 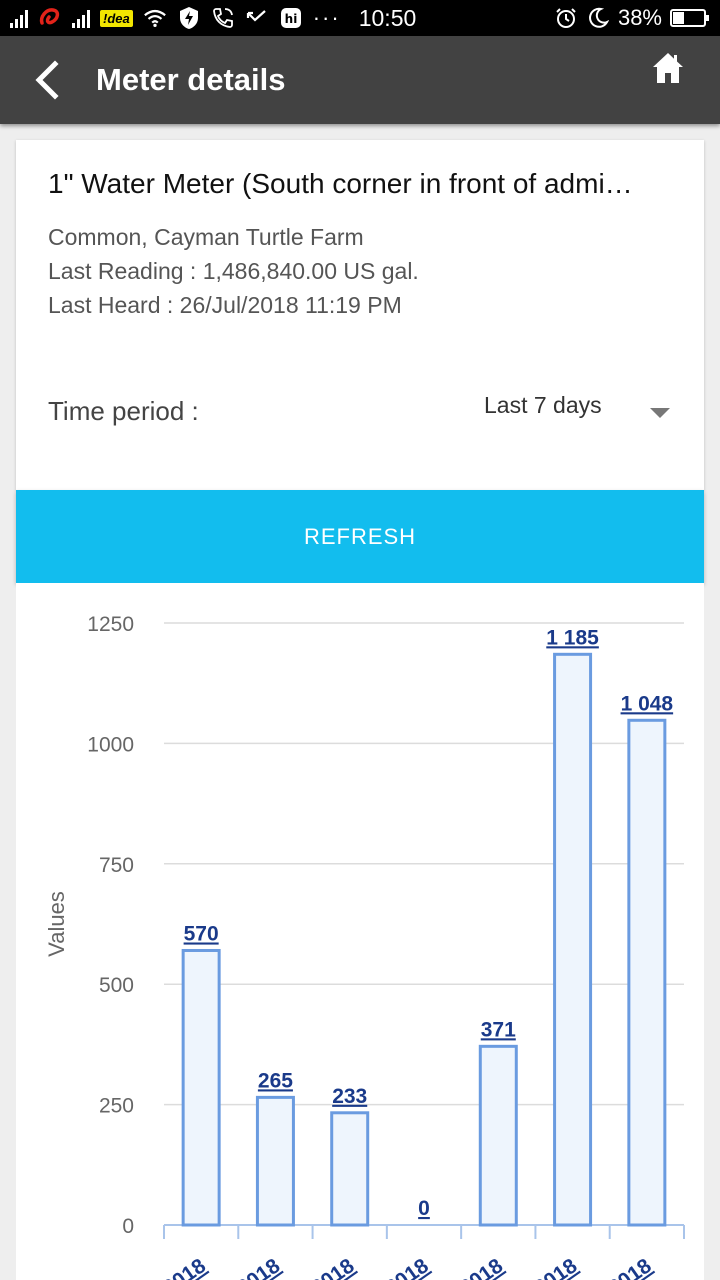 What do you see at coordinates (50, 18) in the screenshot?
I see `airtel-icon` at bounding box center [50, 18].